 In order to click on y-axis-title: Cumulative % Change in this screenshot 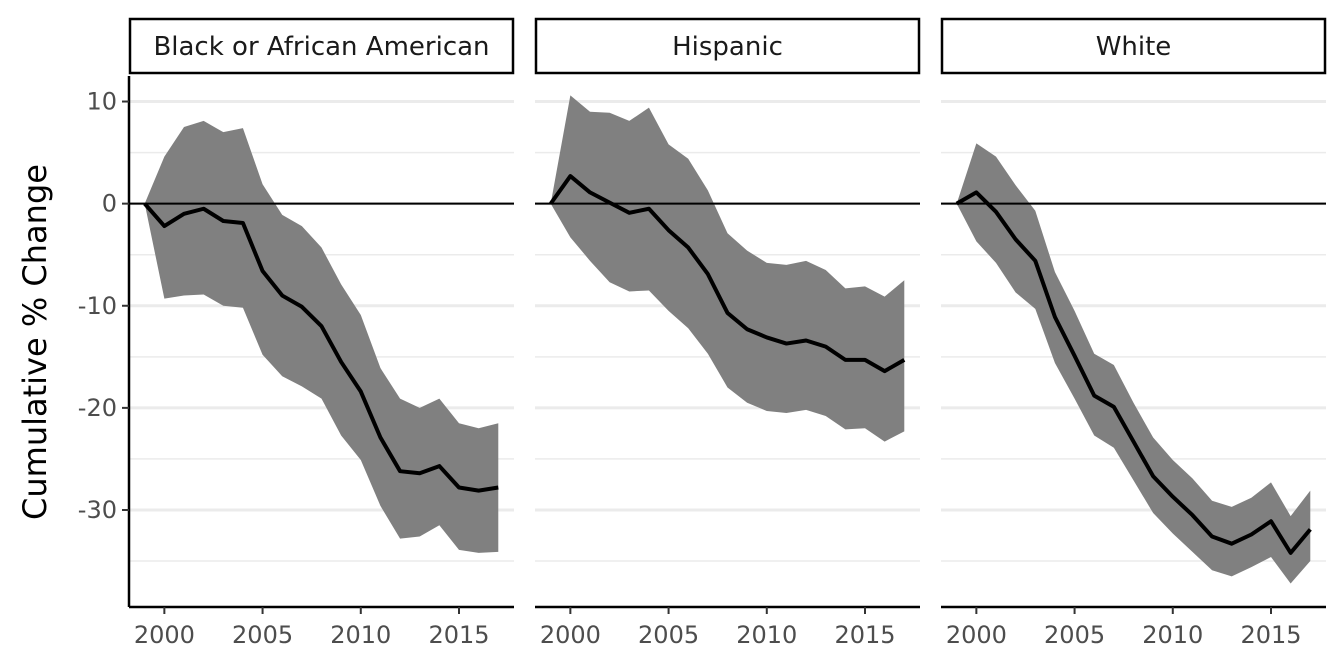, I will do `click(35, 342)`.